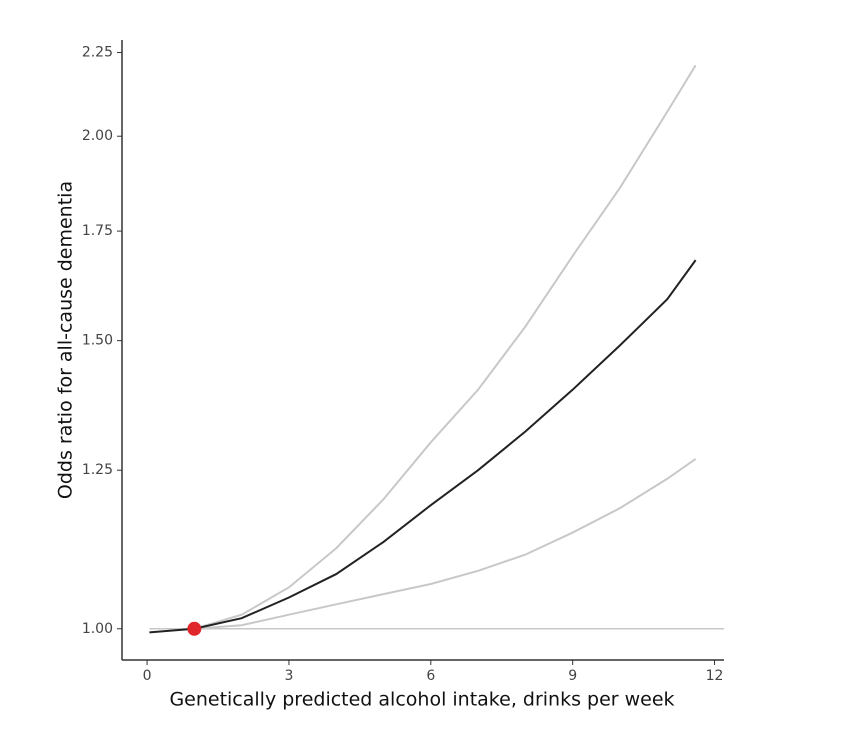 Image resolution: width=854 pixels, height=730 pixels. What do you see at coordinates (430, 676) in the screenshot?
I see `x-tick-label: 6` at bounding box center [430, 676].